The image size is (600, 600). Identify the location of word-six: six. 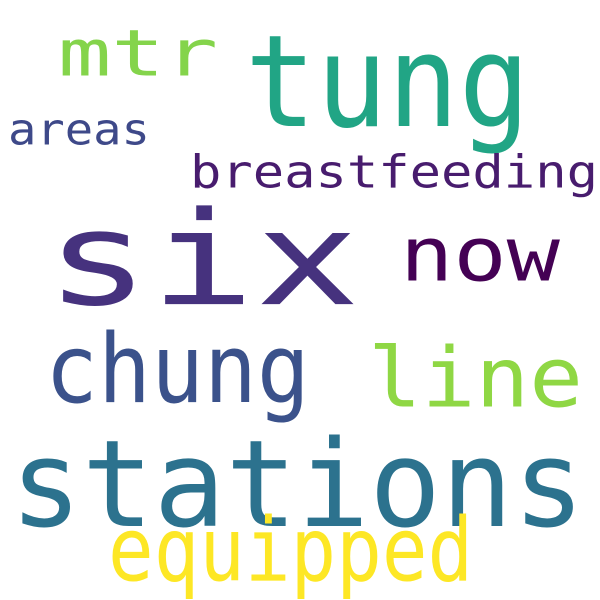
(203, 260).